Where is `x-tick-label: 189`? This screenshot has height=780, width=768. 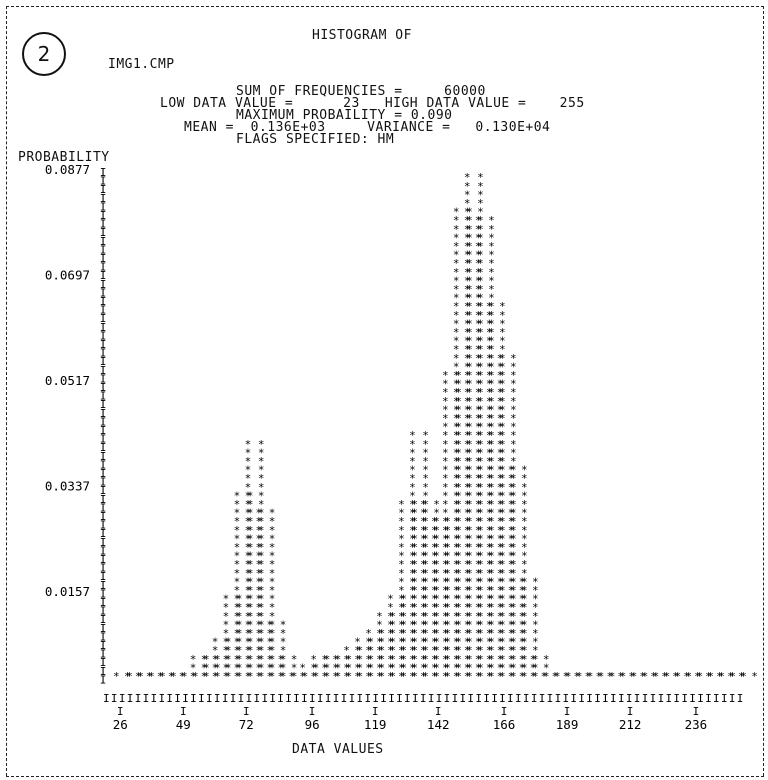
x-tick-label: 189 is located at coordinates (567, 724).